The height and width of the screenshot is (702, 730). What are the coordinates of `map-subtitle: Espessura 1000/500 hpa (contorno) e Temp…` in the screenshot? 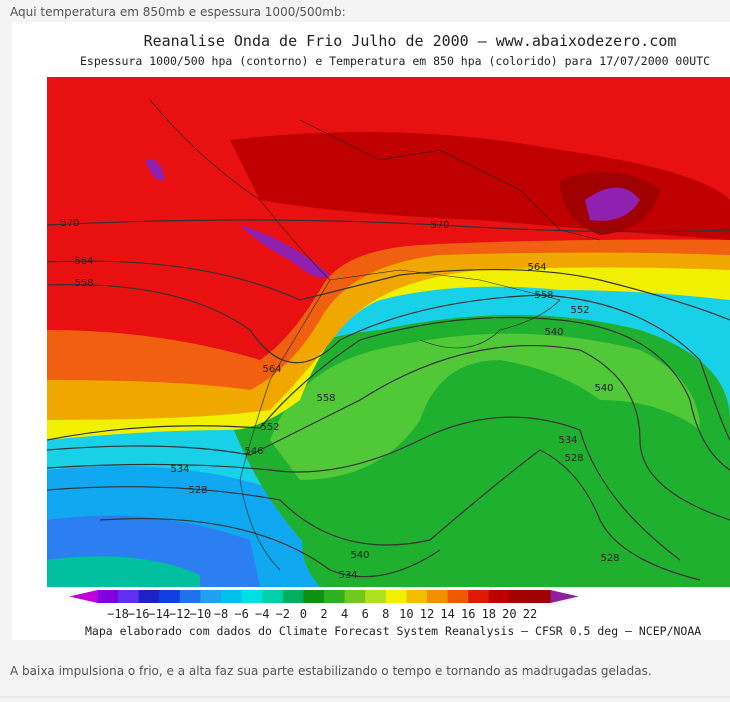 It's located at (395, 61).